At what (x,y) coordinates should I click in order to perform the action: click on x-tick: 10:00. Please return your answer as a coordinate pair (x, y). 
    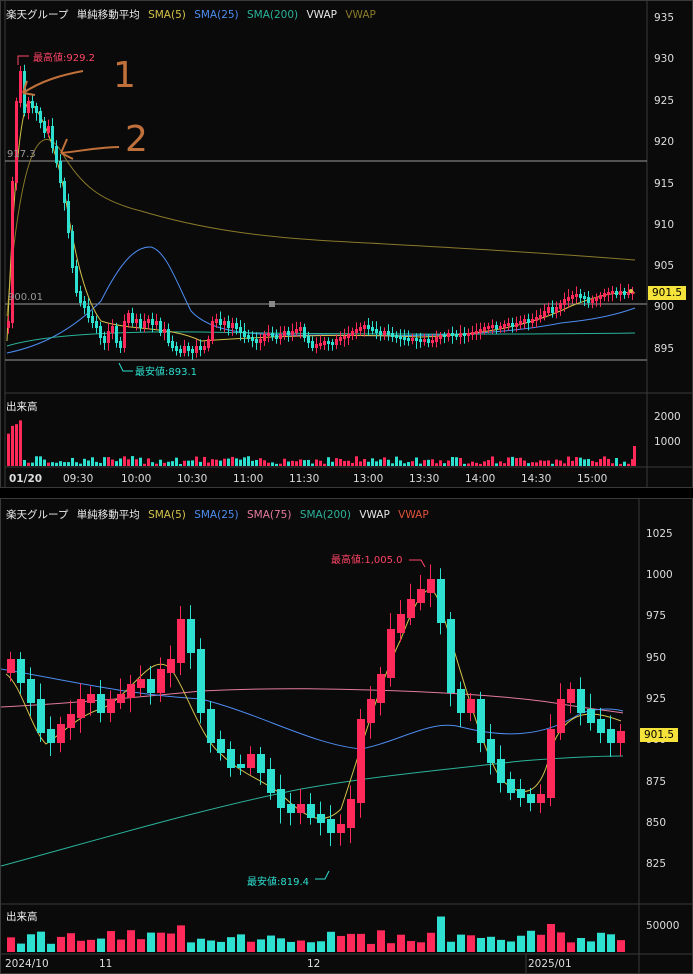
    Looking at the image, I should click on (136, 479).